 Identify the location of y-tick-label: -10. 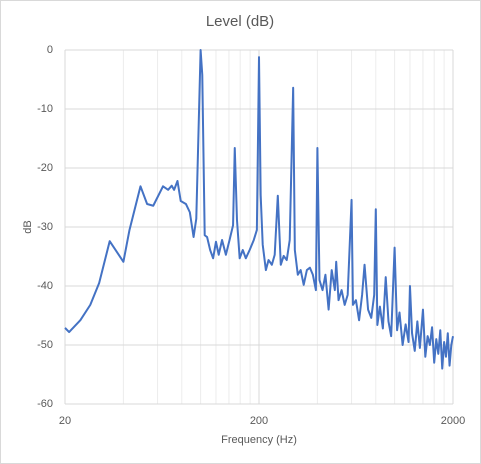
(45, 109).